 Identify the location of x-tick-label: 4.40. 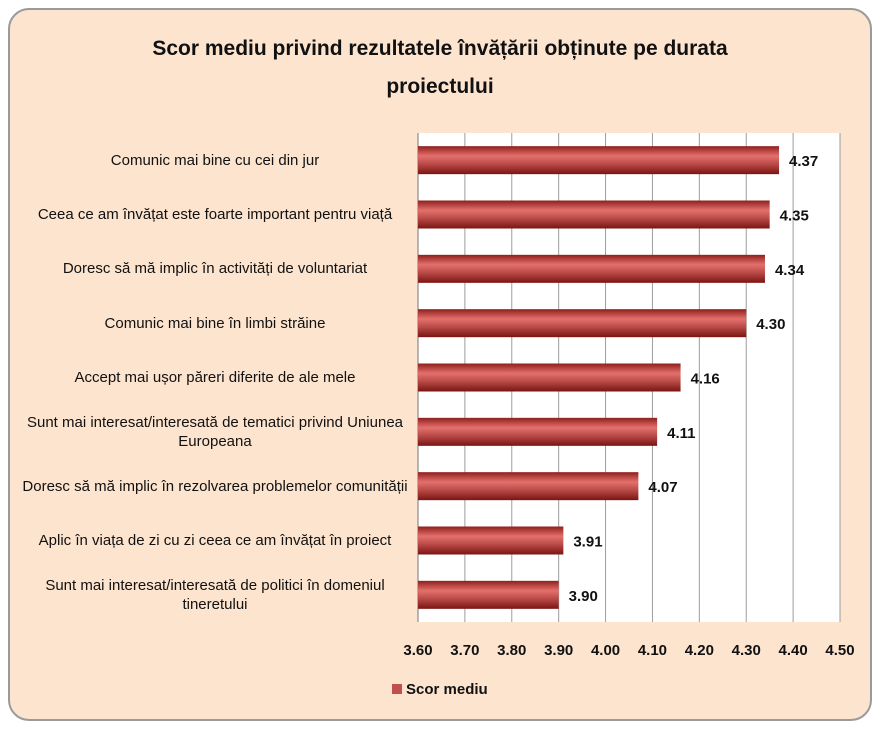
(793, 650).